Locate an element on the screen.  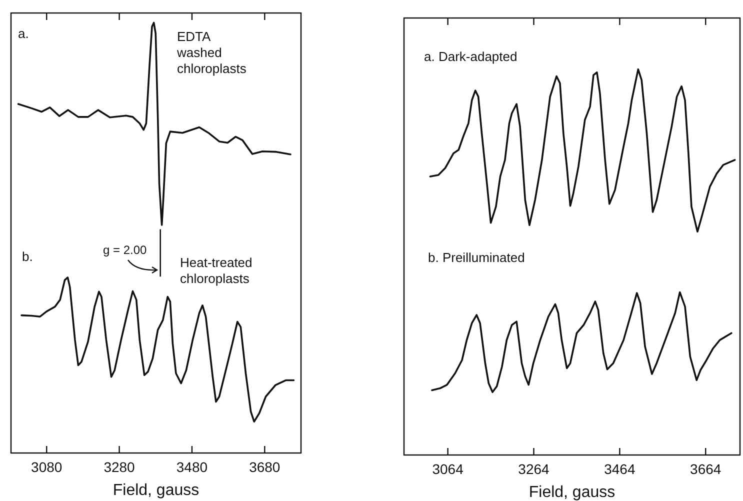
x-tick-label: 3280 is located at coordinates (120, 467).